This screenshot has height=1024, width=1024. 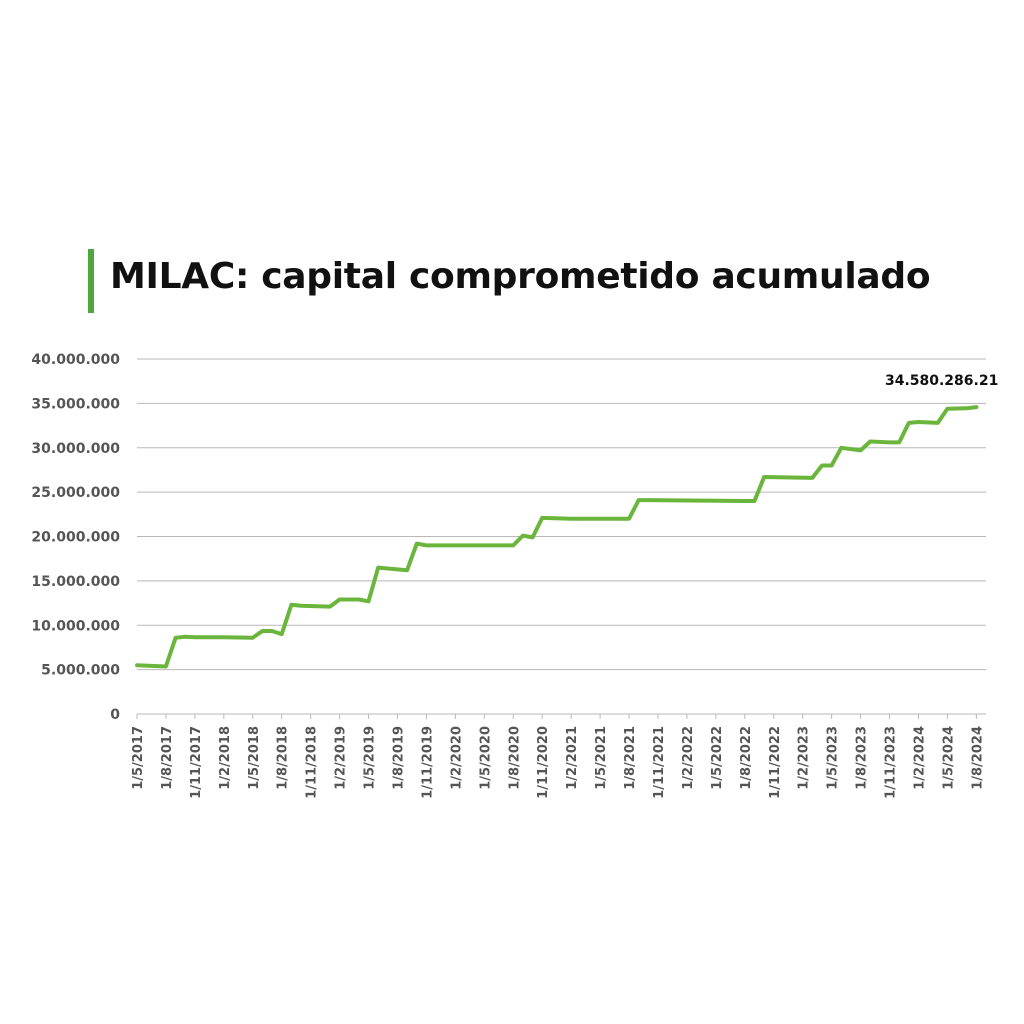 What do you see at coordinates (862, 758) in the screenshot?
I see `x-tick-label: 1/8/2023` at bounding box center [862, 758].